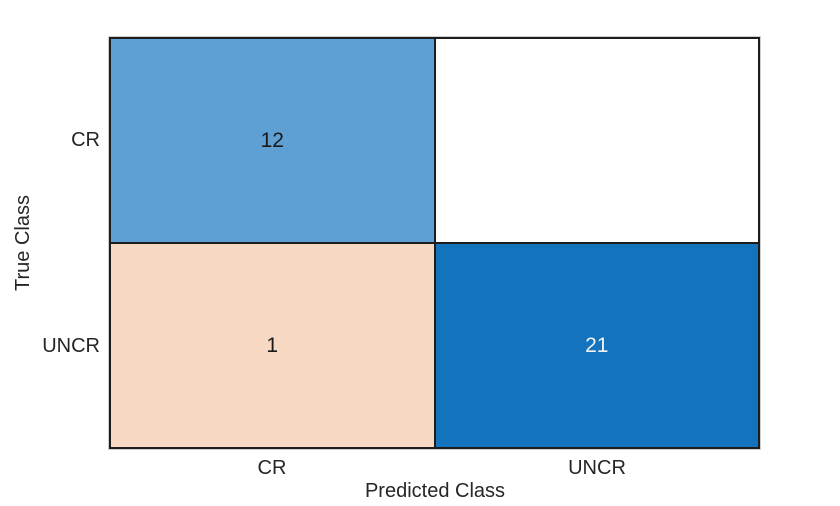  What do you see at coordinates (597, 468) in the screenshot?
I see `x-tick-uncr: UNCR` at bounding box center [597, 468].